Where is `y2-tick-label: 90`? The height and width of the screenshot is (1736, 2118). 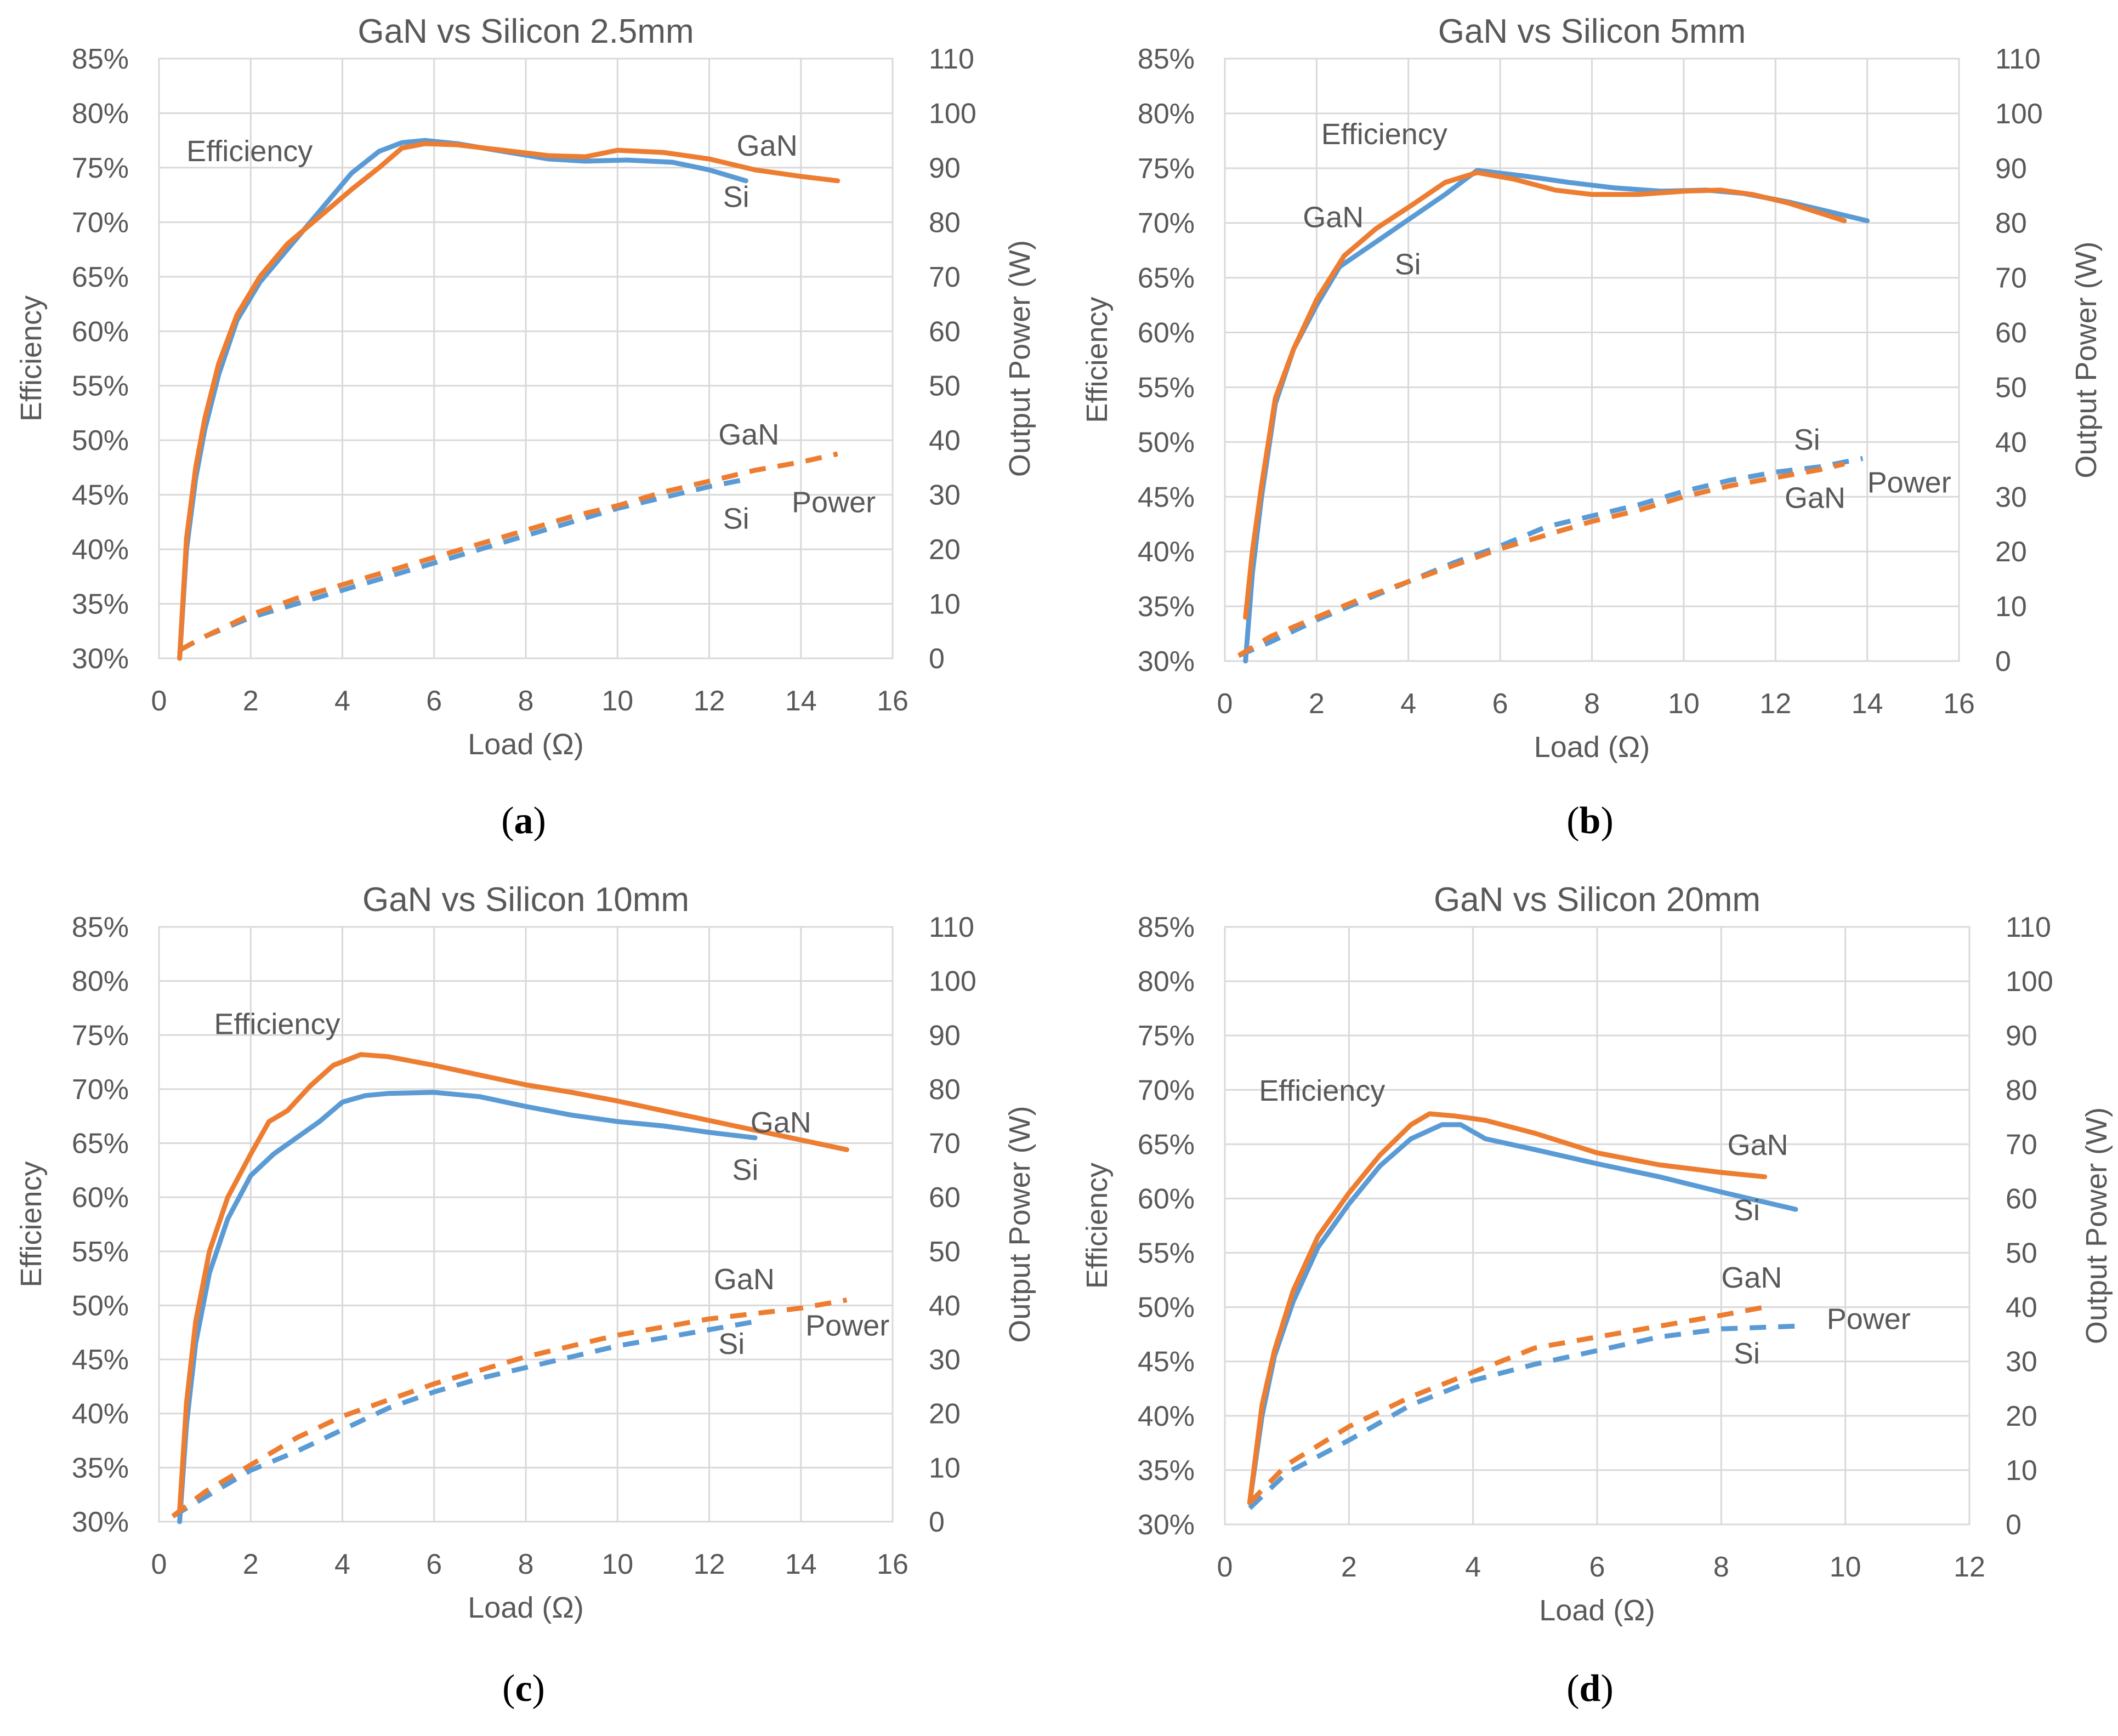
y2-tick-label: 90 is located at coordinates (2021, 1036).